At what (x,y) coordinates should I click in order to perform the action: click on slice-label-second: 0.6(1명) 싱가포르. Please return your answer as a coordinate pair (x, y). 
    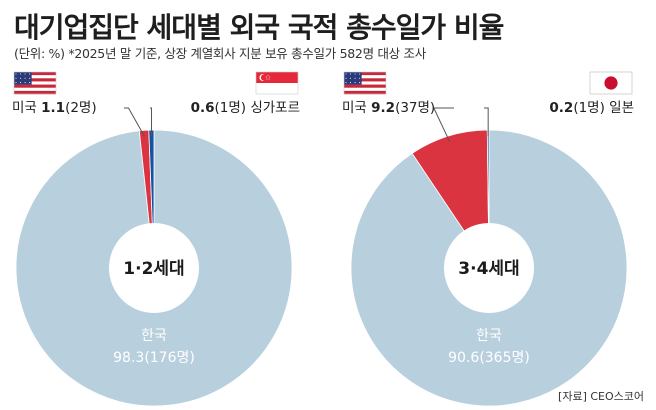
    Looking at the image, I should click on (245, 108).